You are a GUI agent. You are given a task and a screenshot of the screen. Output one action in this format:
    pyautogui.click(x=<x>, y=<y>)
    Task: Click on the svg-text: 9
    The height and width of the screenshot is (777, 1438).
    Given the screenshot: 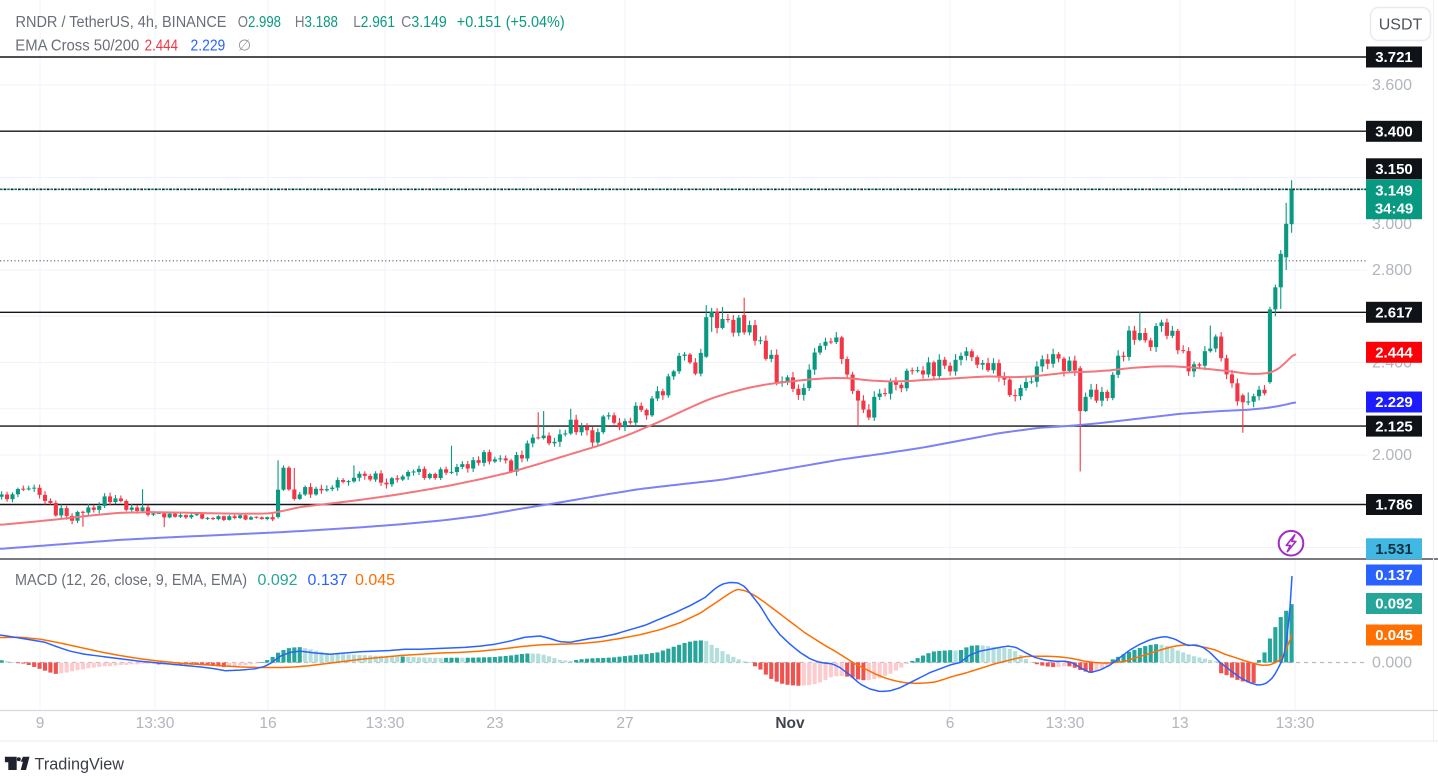 What is the action you would take?
    pyautogui.click(x=40, y=723)
    